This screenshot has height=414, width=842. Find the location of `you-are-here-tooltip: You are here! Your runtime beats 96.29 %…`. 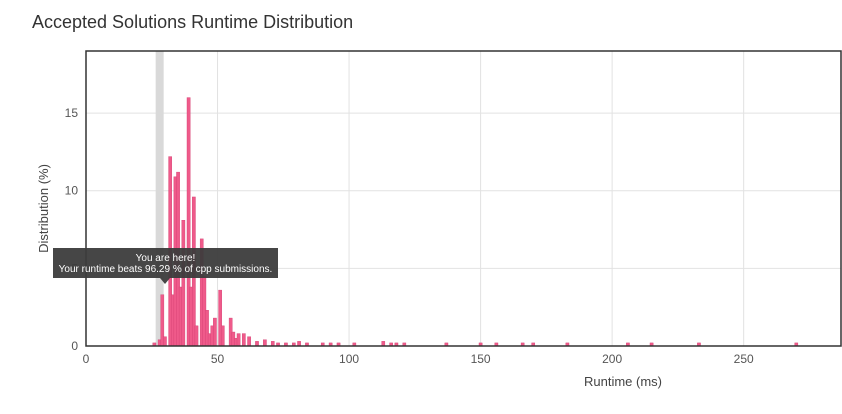

you-are-here-tooltip: You are here! Your runtime beats 96.29 %… is located at coordinates (165, 263).